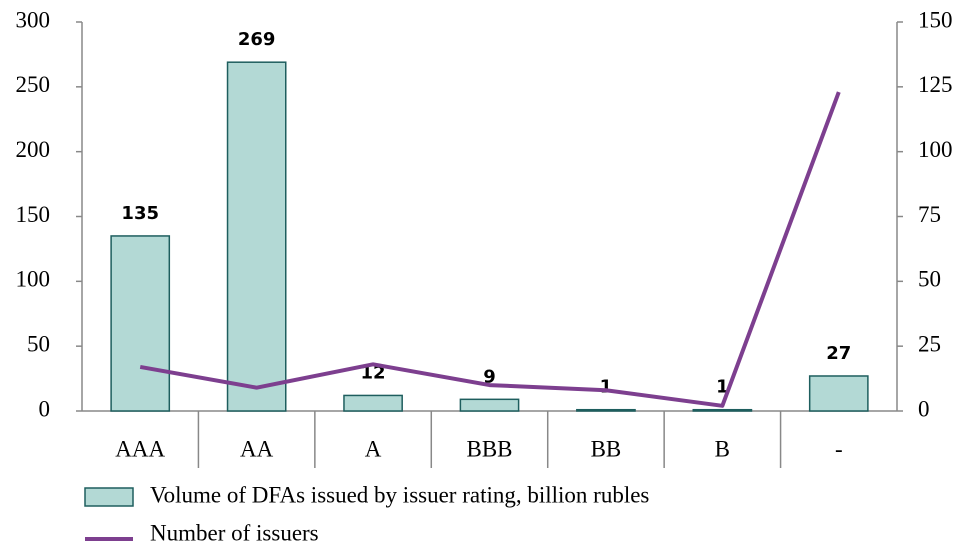 Image resolution: width=973 pixels, height=545 pixels. Describe the element at coordinates (929, 343) in the screenshot. I see `y2-tick-label: 25` at that location.